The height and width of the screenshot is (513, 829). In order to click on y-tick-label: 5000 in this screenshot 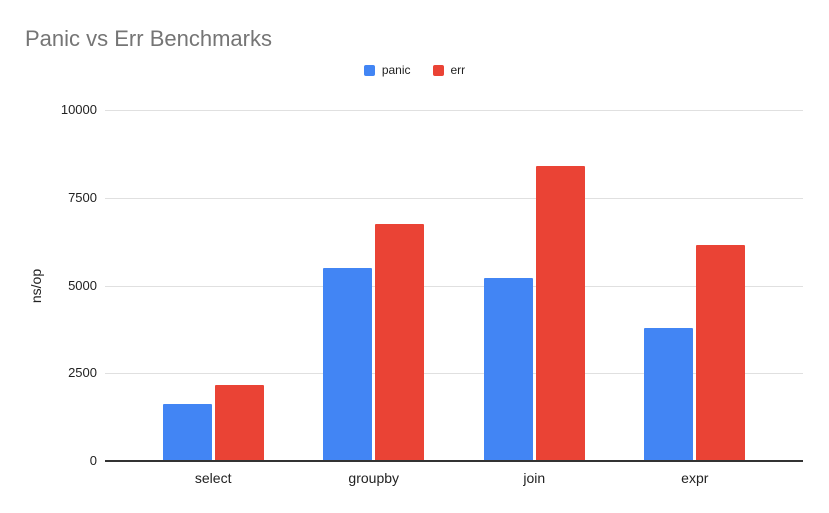, I will do `click(82, 285)`.